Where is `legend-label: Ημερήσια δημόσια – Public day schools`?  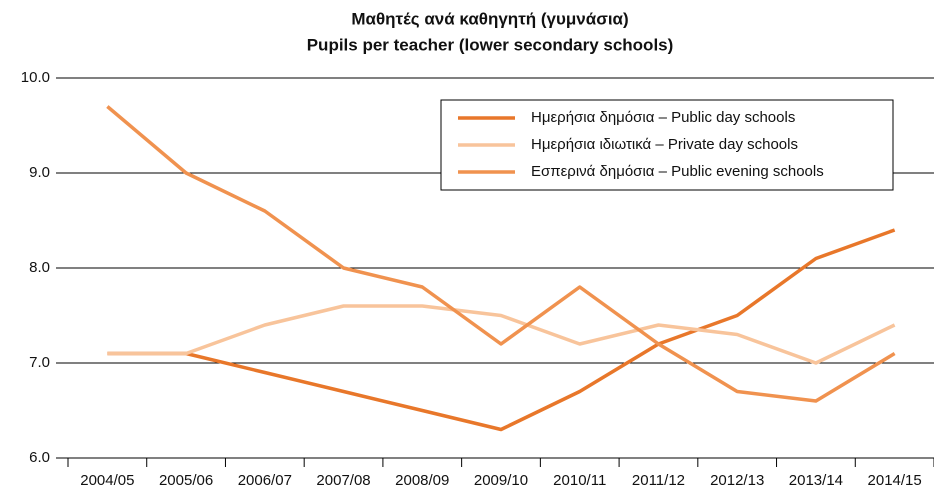 legend-label: Ημερήσια δημόσια – Public day schools is located at coordinates (663, 117).